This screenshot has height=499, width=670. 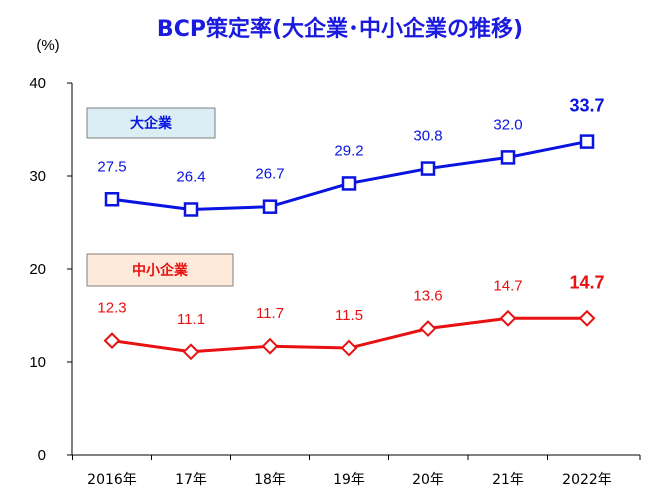 What do you see at coordinates (508, 480) in the screenshot?
I see `x-tick-label: 21年` at bounding box center [508, 480].